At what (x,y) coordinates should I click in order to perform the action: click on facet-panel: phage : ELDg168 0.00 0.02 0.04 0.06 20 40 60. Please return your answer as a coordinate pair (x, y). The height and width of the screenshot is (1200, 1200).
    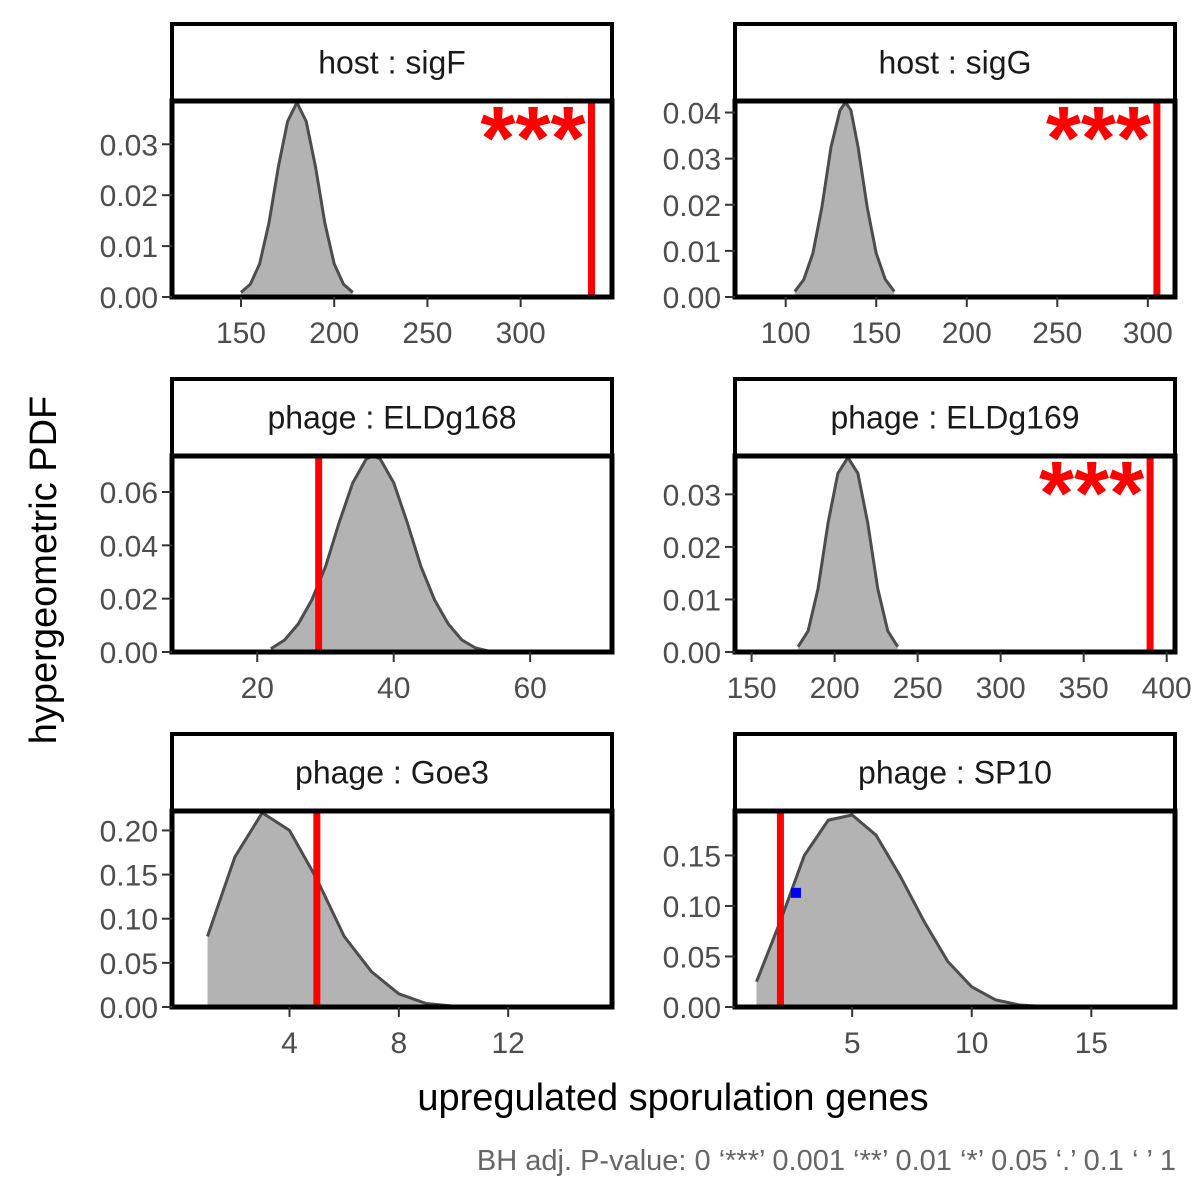
    Looking at the image, I should click on (357, 541).